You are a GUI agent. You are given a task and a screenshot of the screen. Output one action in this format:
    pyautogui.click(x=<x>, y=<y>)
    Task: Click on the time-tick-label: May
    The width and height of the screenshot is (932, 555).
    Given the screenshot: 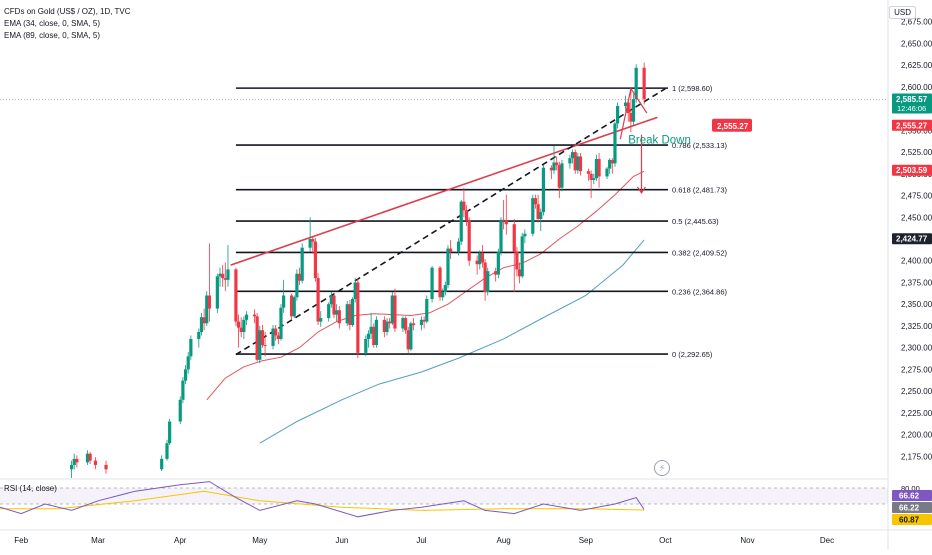 What is the action you would take?
    pyautogui.click(x=259, y=540)
    